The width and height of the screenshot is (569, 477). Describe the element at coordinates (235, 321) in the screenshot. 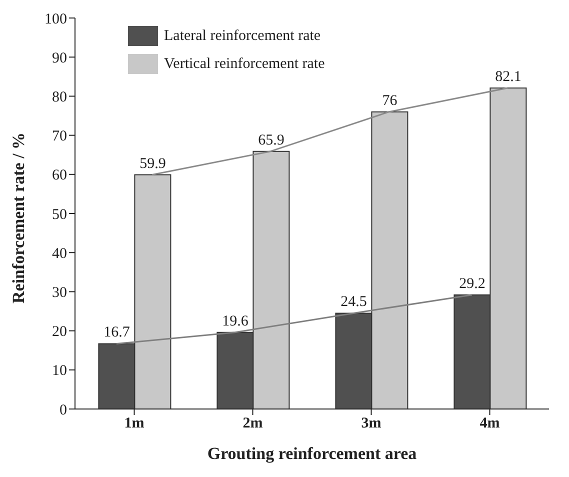

I see `data-label: 19.6` at that location.